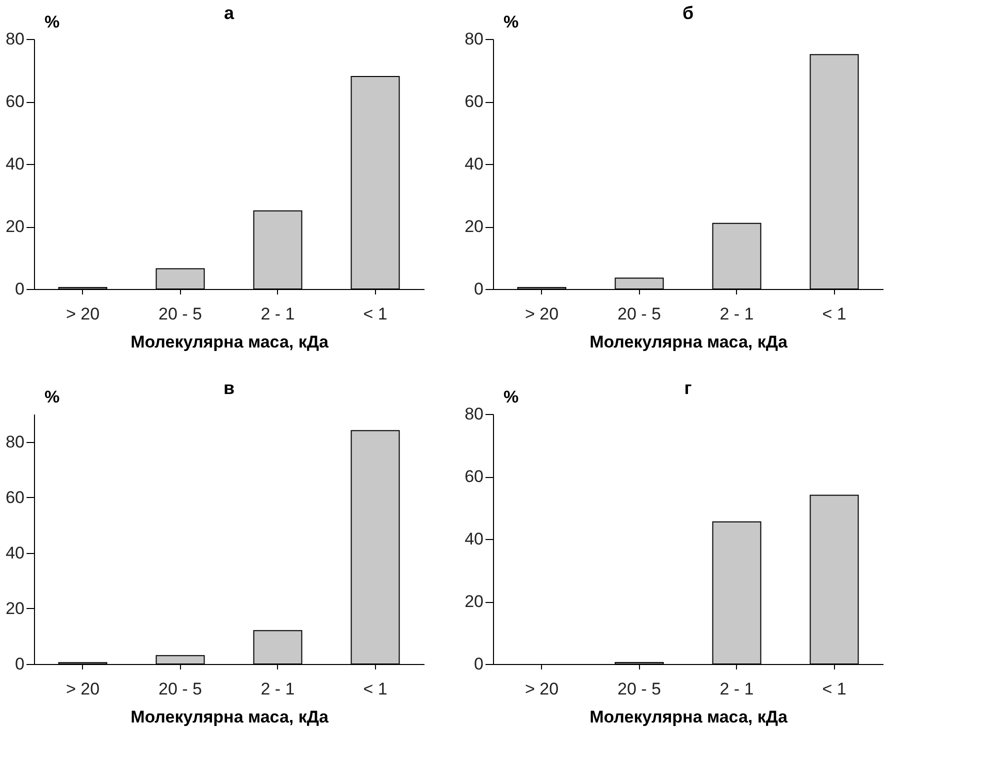 The image size is (983, 762). What do you see at coordinates (229, 13) in the screenshot?
I see `chart-title: а` at bounding box center [229, 13].